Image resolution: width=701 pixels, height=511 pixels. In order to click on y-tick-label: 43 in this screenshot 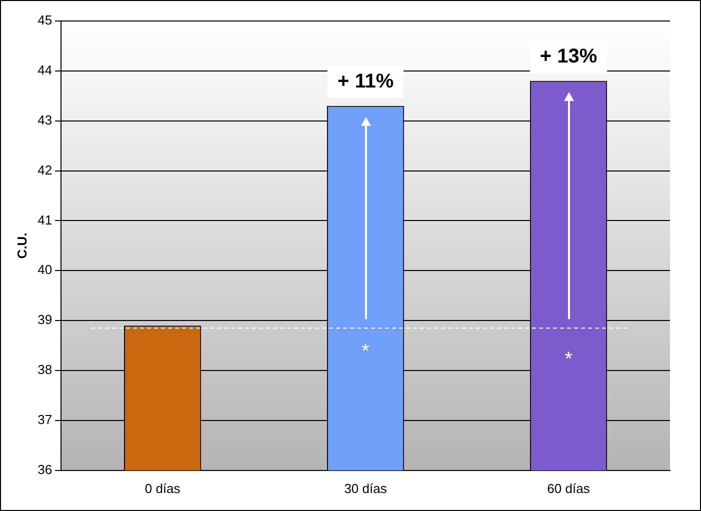, I will do `click(45, 120)`.